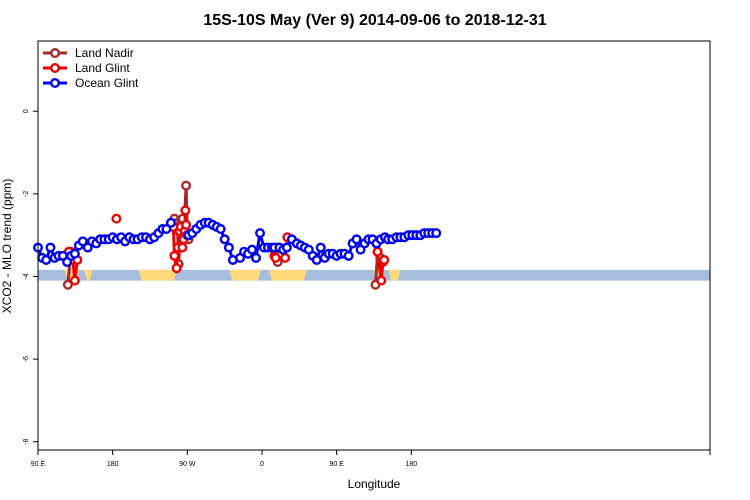  I want to click on land-ocean-strip, so click(374, 275).